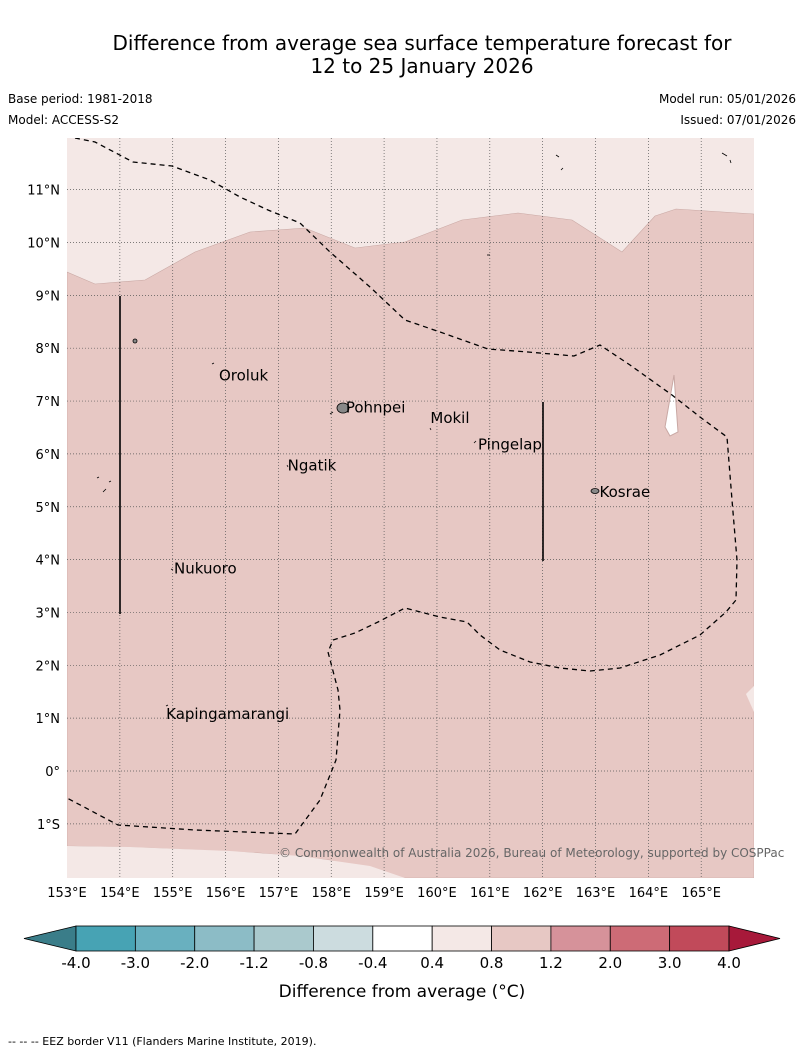 Image resolution: width=804 pixels, height=1058 pixels. Describe the element at coordinates (64, 120) in the screenshot. I see `model-name: Model: ACCESS-S2` at that location.